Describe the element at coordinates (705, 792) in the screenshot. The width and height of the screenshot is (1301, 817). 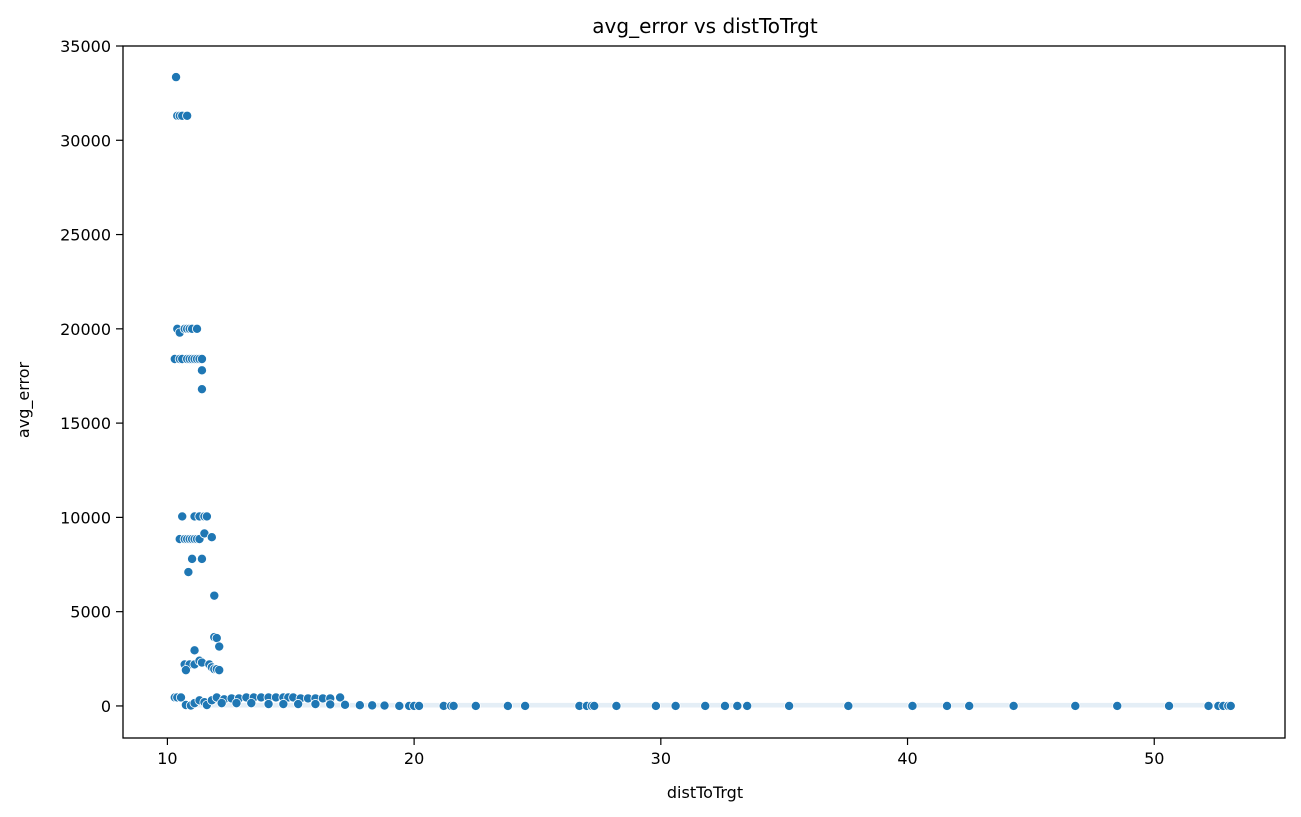
I see `x-axis-label: distToTrgt` at that location.